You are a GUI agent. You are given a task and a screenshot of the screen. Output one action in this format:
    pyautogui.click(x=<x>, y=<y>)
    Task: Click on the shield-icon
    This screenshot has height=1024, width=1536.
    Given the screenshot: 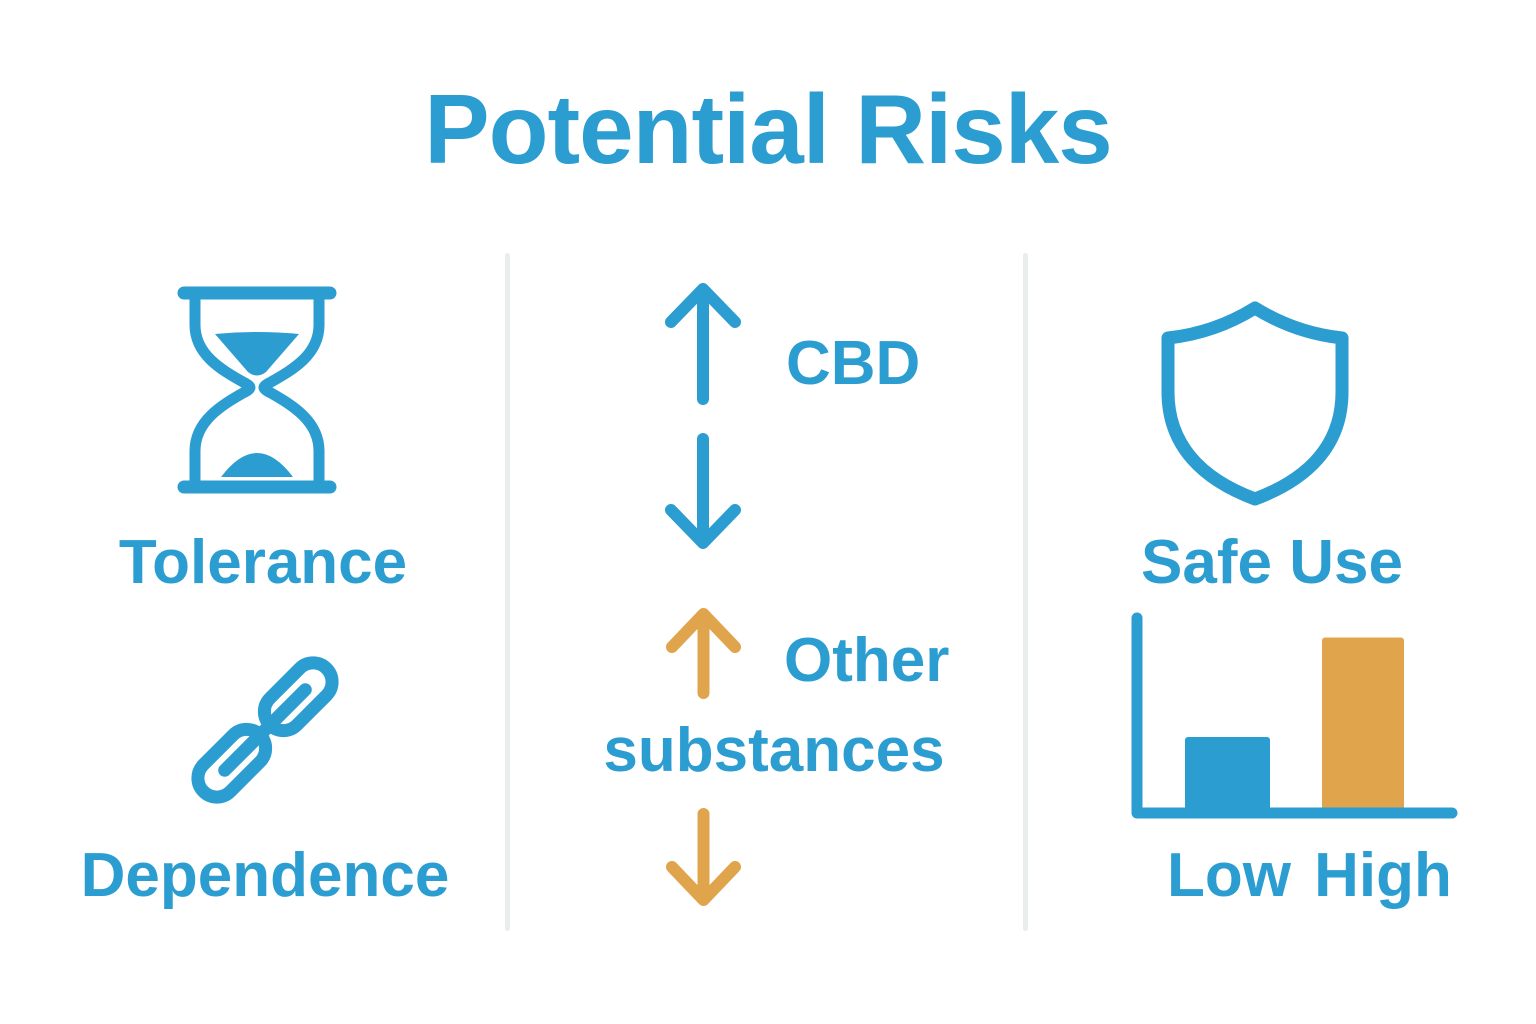 What is the action you would take?
    pyautogui.click(x=1255, y=403)
    